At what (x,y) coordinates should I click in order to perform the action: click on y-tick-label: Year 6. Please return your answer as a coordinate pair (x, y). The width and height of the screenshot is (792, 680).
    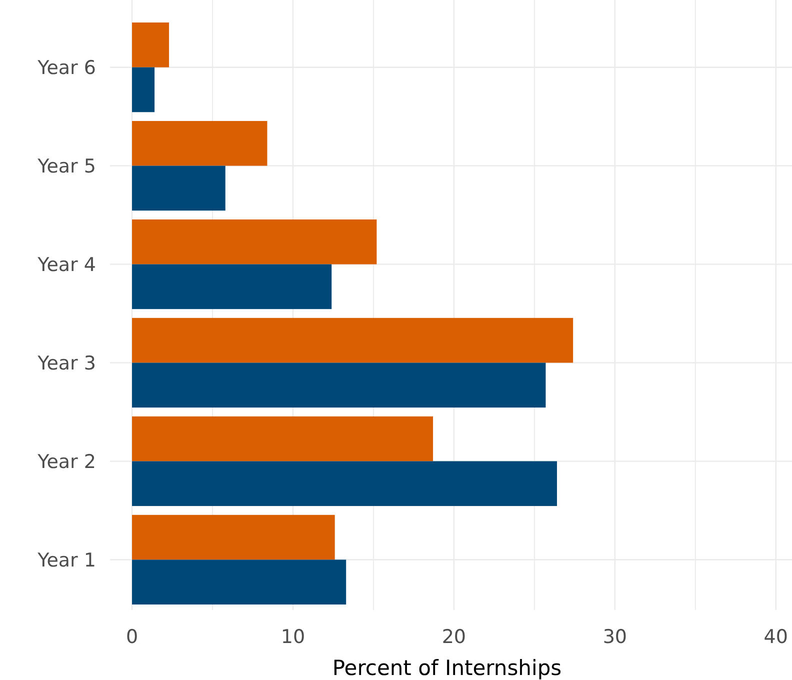
    Looking at the image, I should click on (66, 67).